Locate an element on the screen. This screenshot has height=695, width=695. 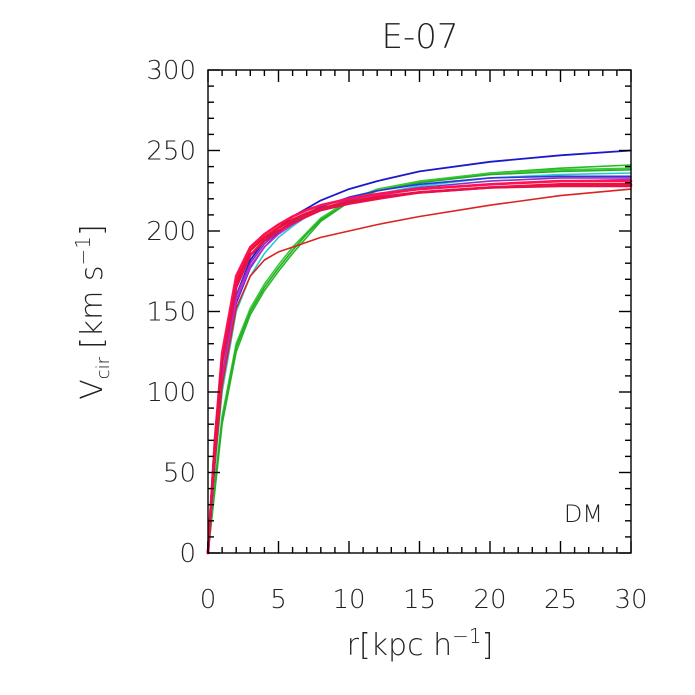
chart-title: E-07 is located at coordinates (419, 37).